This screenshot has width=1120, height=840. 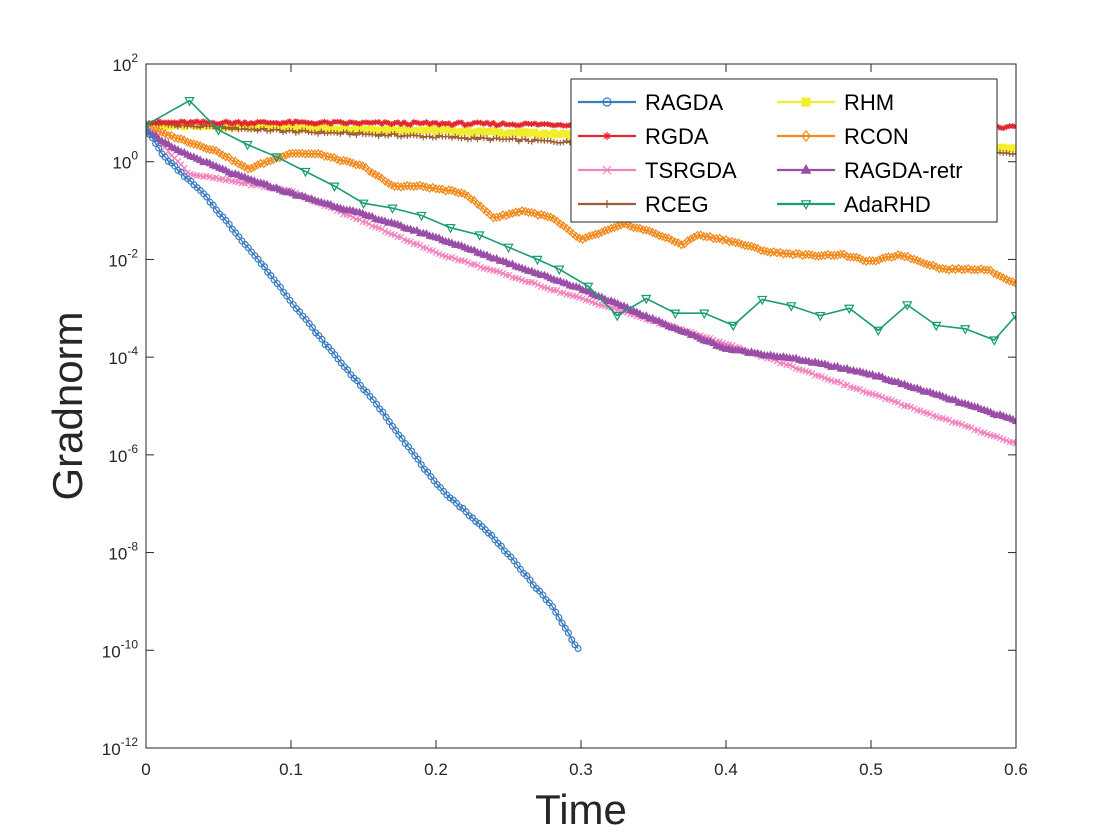 What do you see at coordinates (876, 136) in the screenshot?
I see `legend-label: RCON` at bounding box center [876, 136].